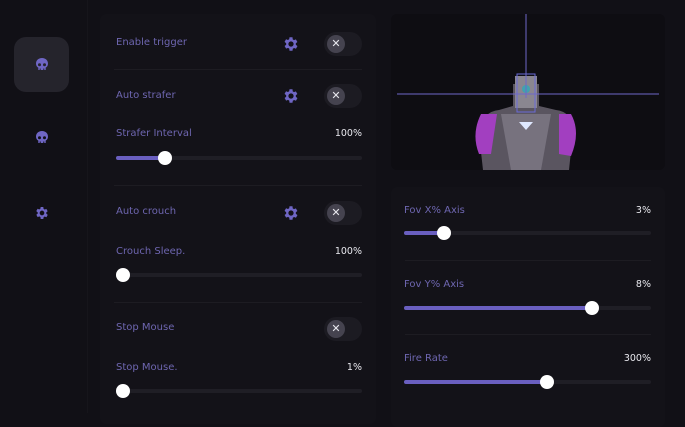 This screenshot has height=427, width=685. Describe the element at coordinates (643, 284) in the screenshot. I see `fov-y-value: 8%` at that location.